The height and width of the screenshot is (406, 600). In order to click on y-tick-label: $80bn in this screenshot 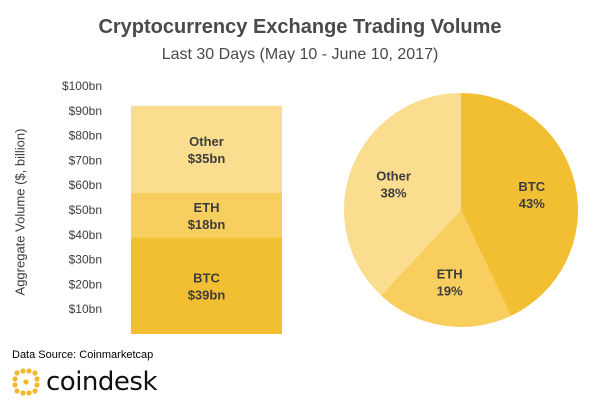, I will do `click(85, 136)`.